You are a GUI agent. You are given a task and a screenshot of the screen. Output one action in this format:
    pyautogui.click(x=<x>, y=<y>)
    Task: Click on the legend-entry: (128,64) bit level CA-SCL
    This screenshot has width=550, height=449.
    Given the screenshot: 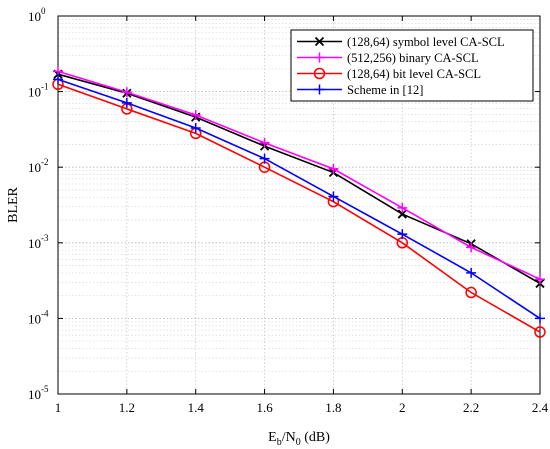 What is the action you would take?
    pyautogui.click(x=389, y=74)
    